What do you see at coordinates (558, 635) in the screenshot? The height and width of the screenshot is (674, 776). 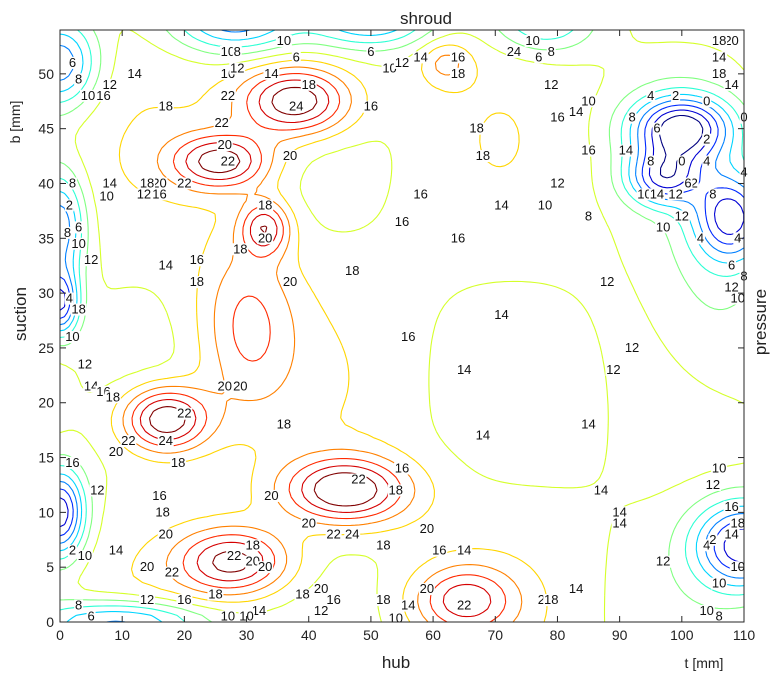 I see `x-tick-label: 80` at bounding box center [558, 635].